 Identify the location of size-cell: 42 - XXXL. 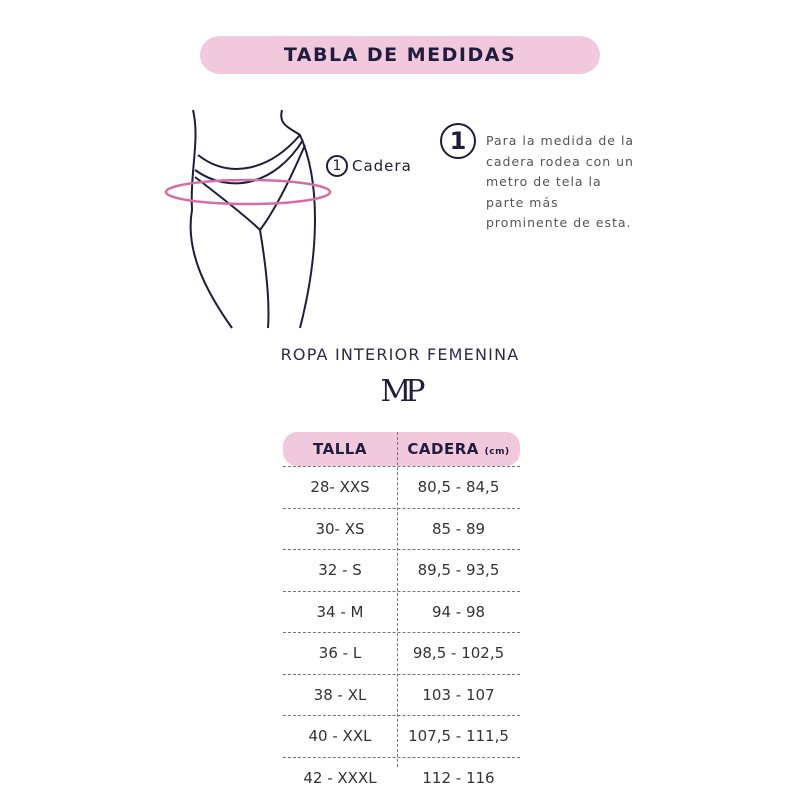
(340, 777).